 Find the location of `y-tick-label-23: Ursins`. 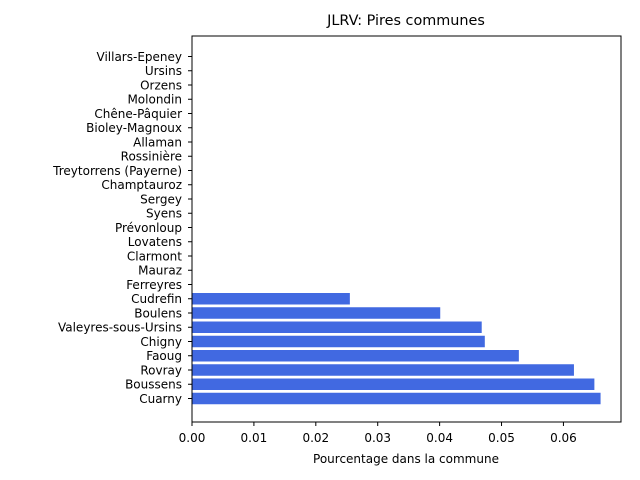

y-tick-label-23: Ursins is located at coordinates (163, 71).